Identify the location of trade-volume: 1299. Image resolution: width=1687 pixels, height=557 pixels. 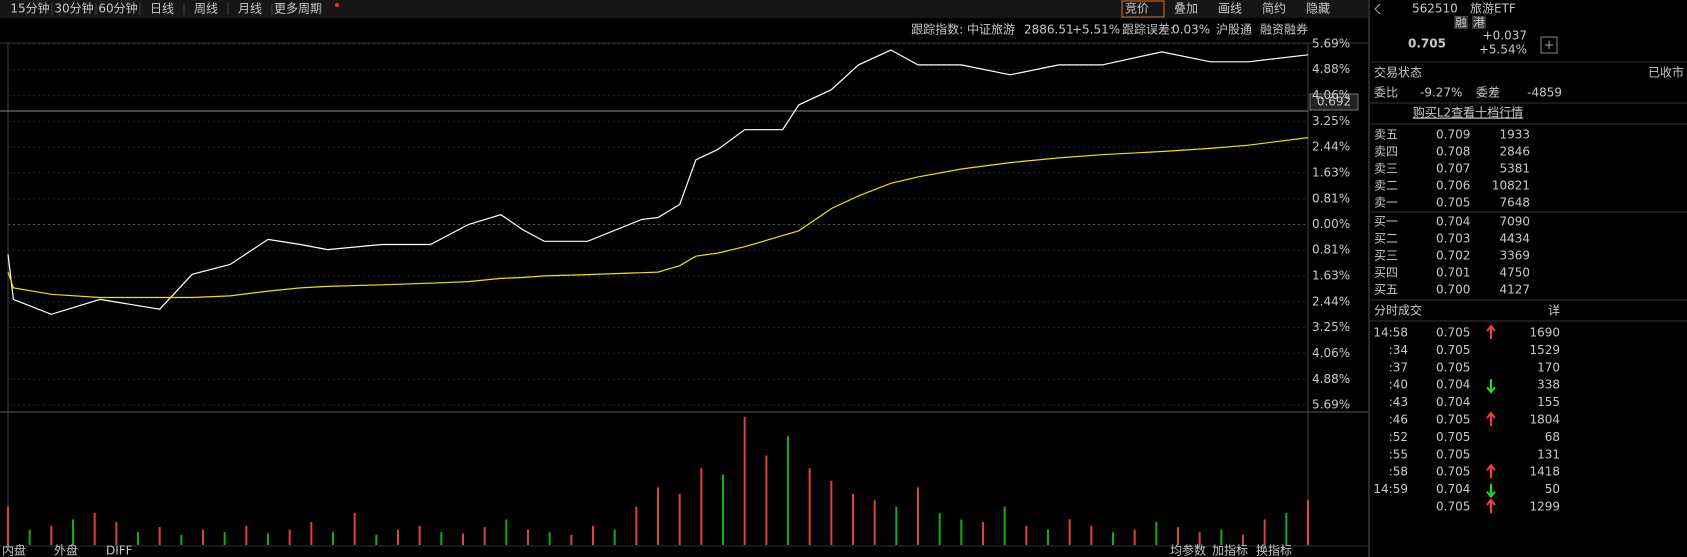
(1544, 507).